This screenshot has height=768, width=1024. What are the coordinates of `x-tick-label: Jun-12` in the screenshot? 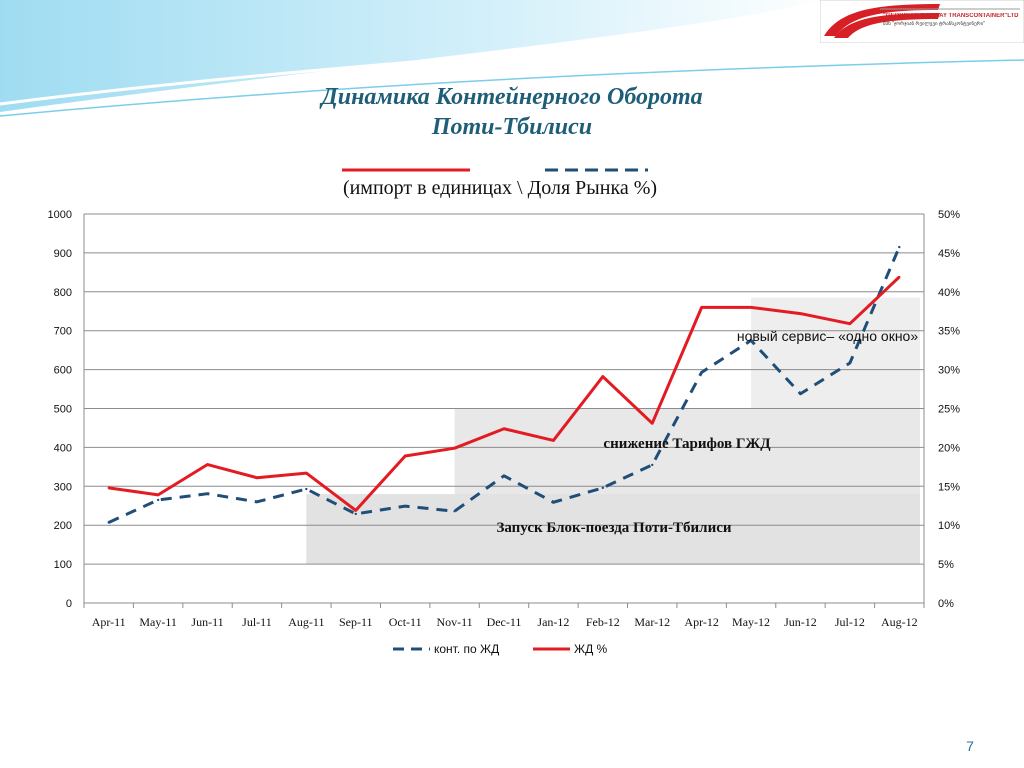 It's located at (800, 622).